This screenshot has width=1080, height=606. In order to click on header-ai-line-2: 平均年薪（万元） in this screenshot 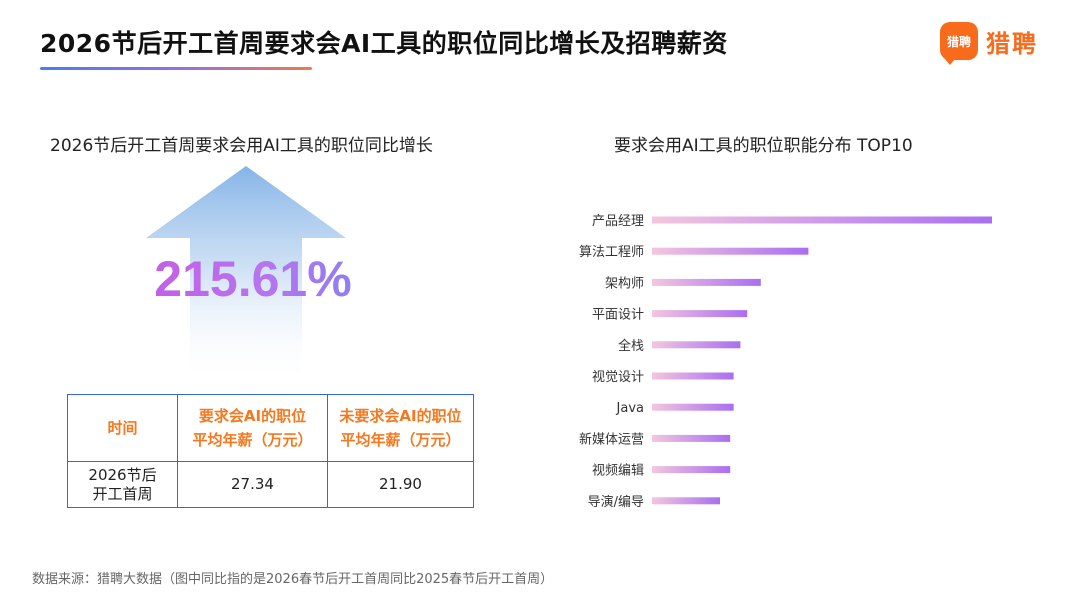, I will do `click(252, 440)`.